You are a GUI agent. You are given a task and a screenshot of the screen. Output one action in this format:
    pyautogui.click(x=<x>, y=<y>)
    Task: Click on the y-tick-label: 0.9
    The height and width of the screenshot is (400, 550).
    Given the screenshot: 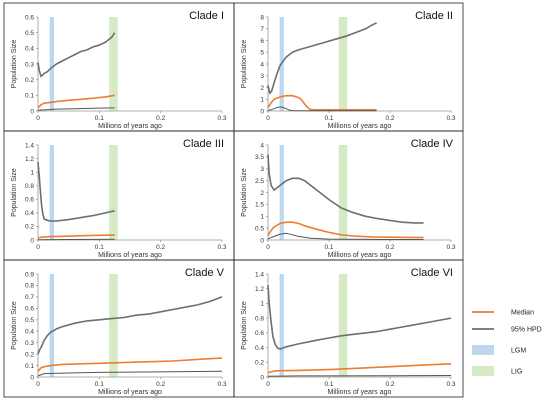 What is the action you would take?
    pyautogui.click(x=29, y=274)
    